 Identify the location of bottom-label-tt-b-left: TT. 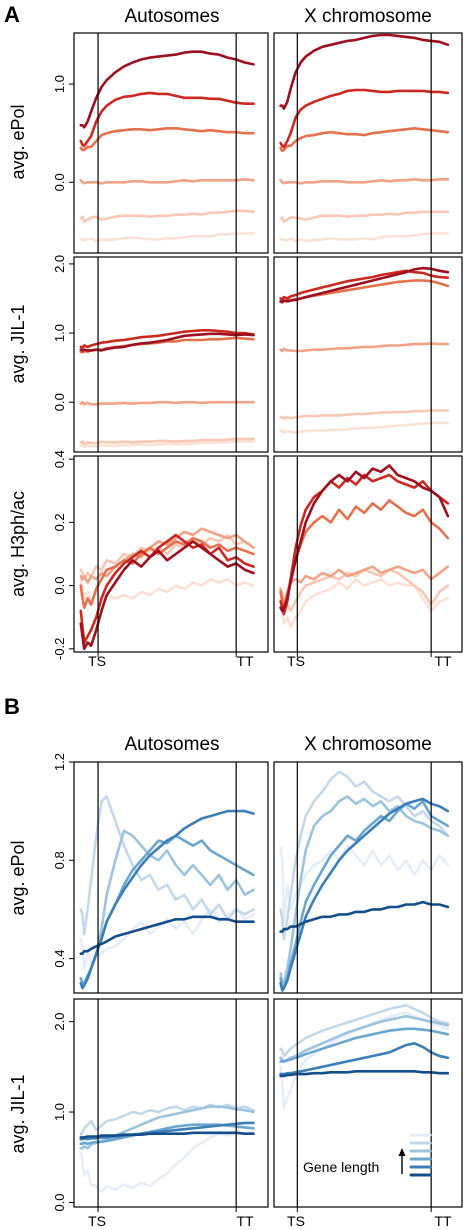
(245, 1221).